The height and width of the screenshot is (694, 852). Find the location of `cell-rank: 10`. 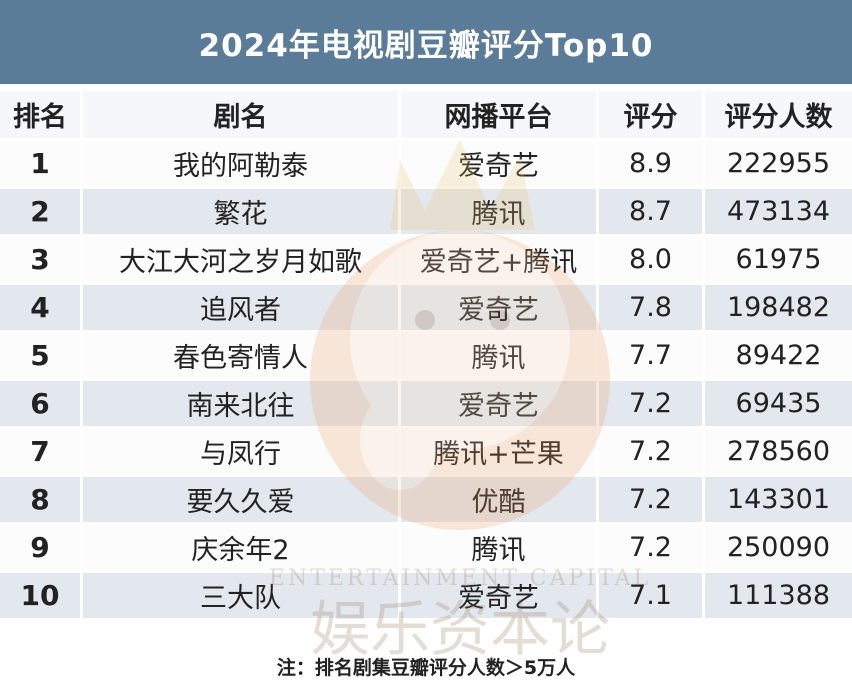

cell-rank: 10 is located at coordinates (40, 595).